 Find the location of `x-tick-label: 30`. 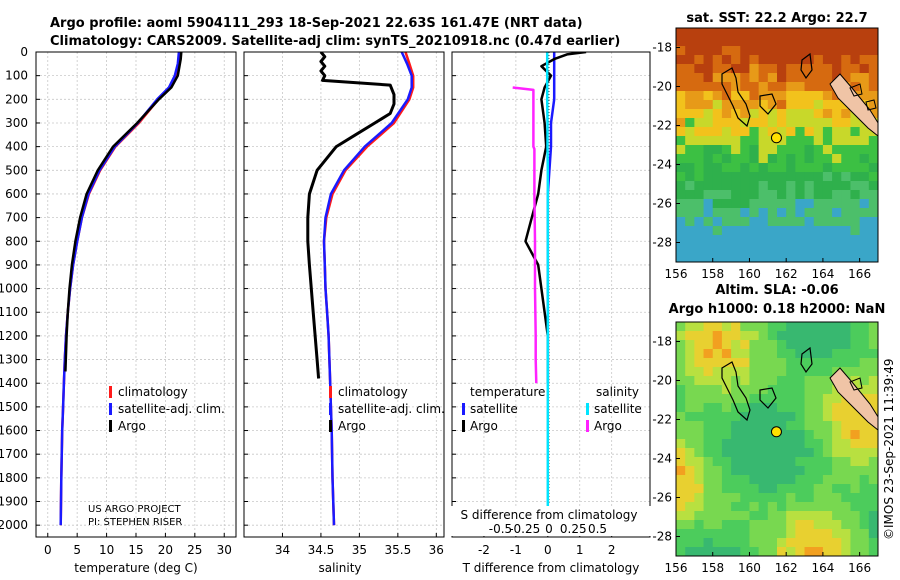

x-tick-label: 30 is located at coordinates (224, 550).